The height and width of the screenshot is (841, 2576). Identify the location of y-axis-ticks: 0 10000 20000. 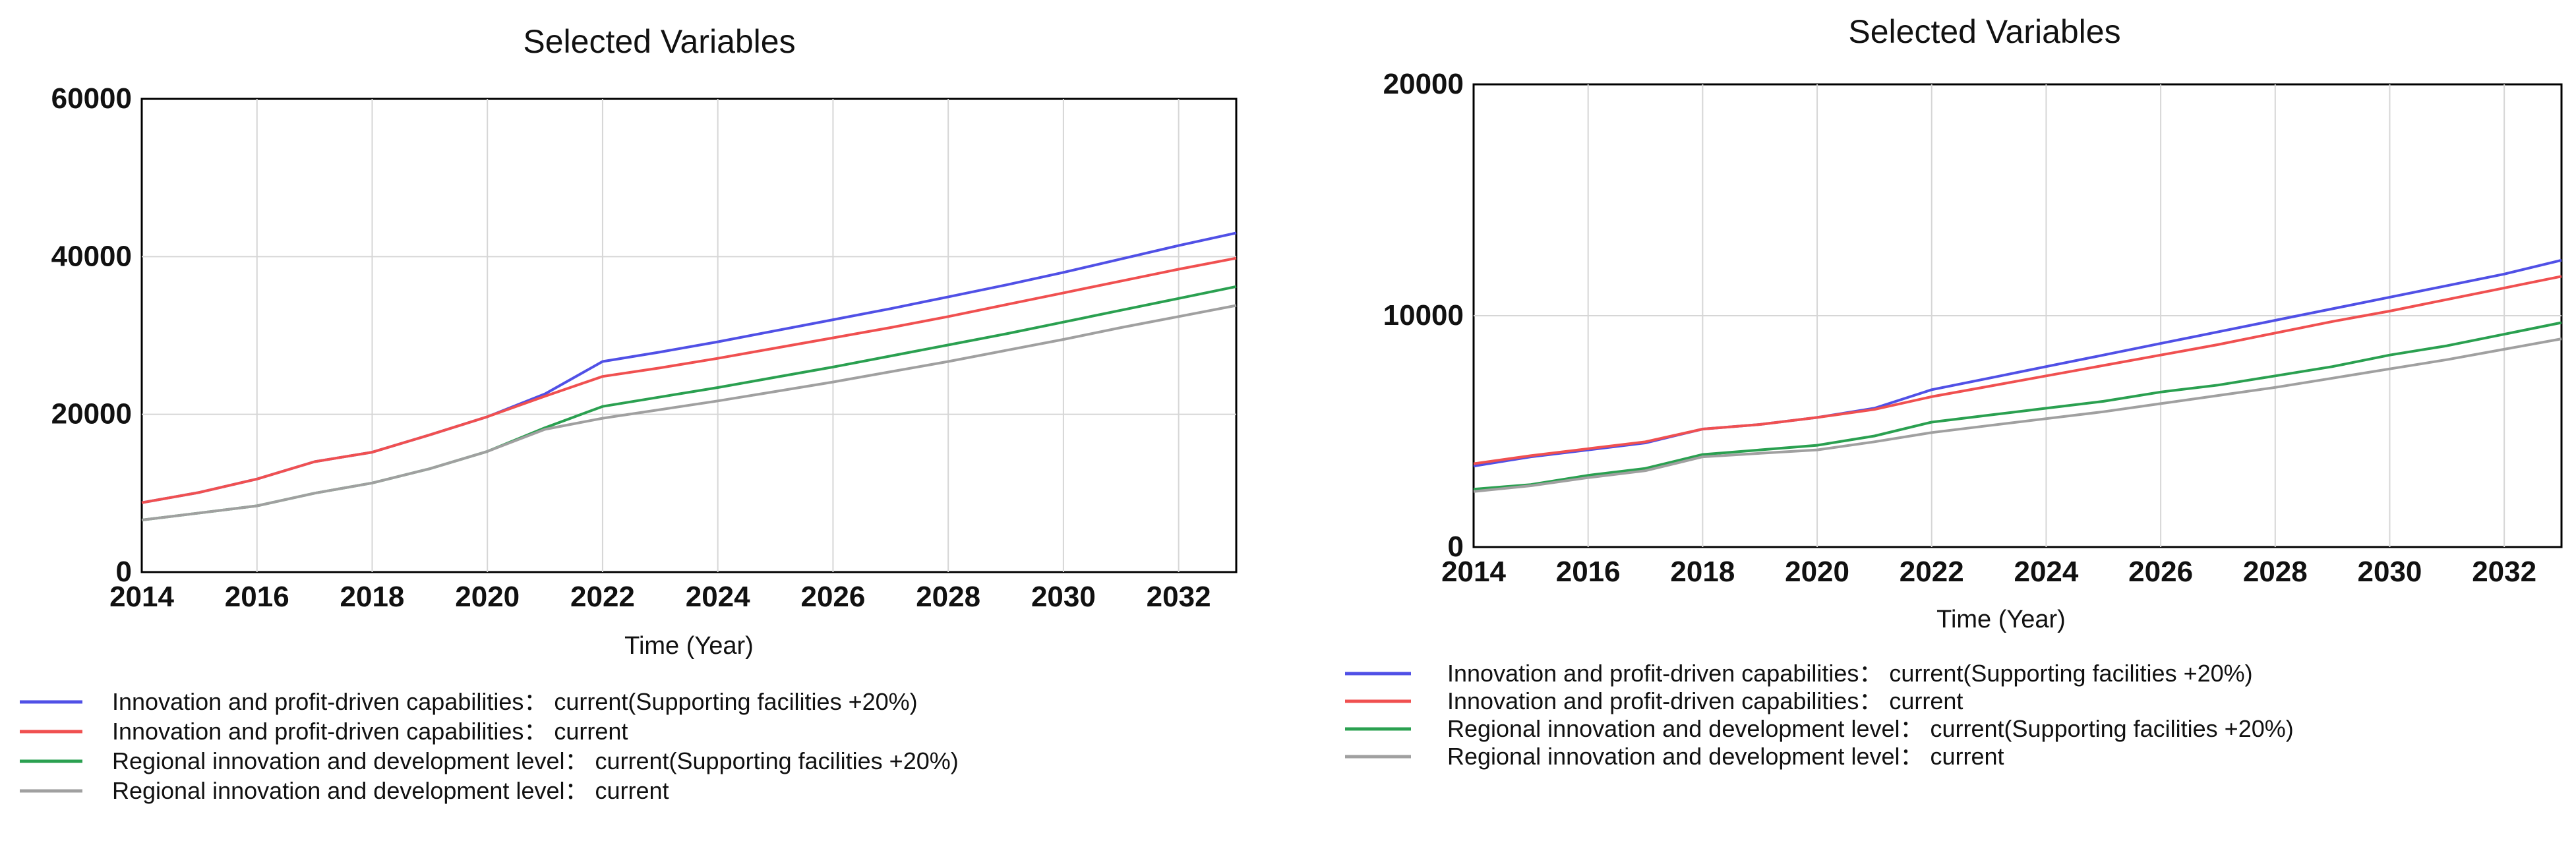
(1423, 315).